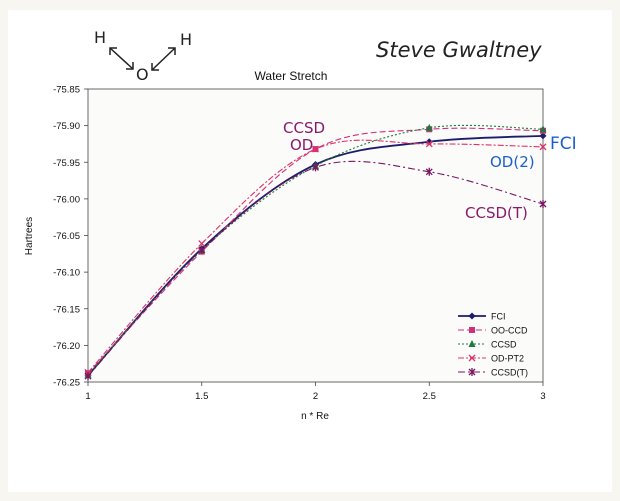 This screenshot has height=501, width=620. What do you see at coordinates (66, 236) in the screenshot?
I see `y-tick-label: -76.05` at bounding box center [66, 236].